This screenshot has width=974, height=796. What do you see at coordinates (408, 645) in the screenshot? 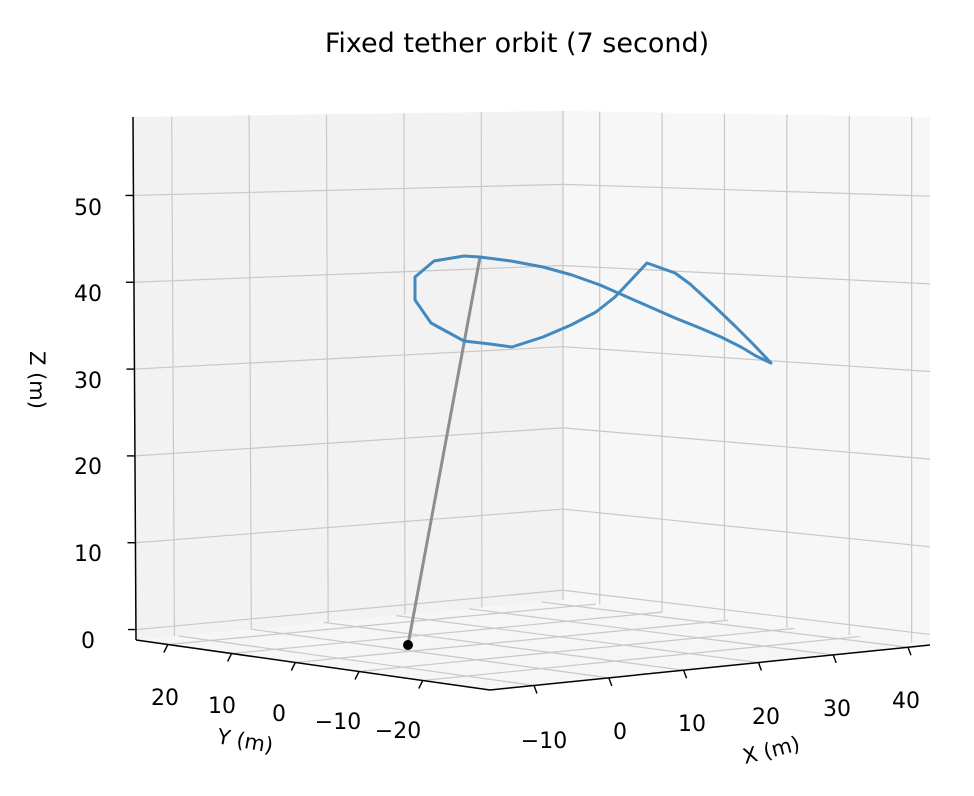
I see `anchor-point` at bounding box center [408, 645].